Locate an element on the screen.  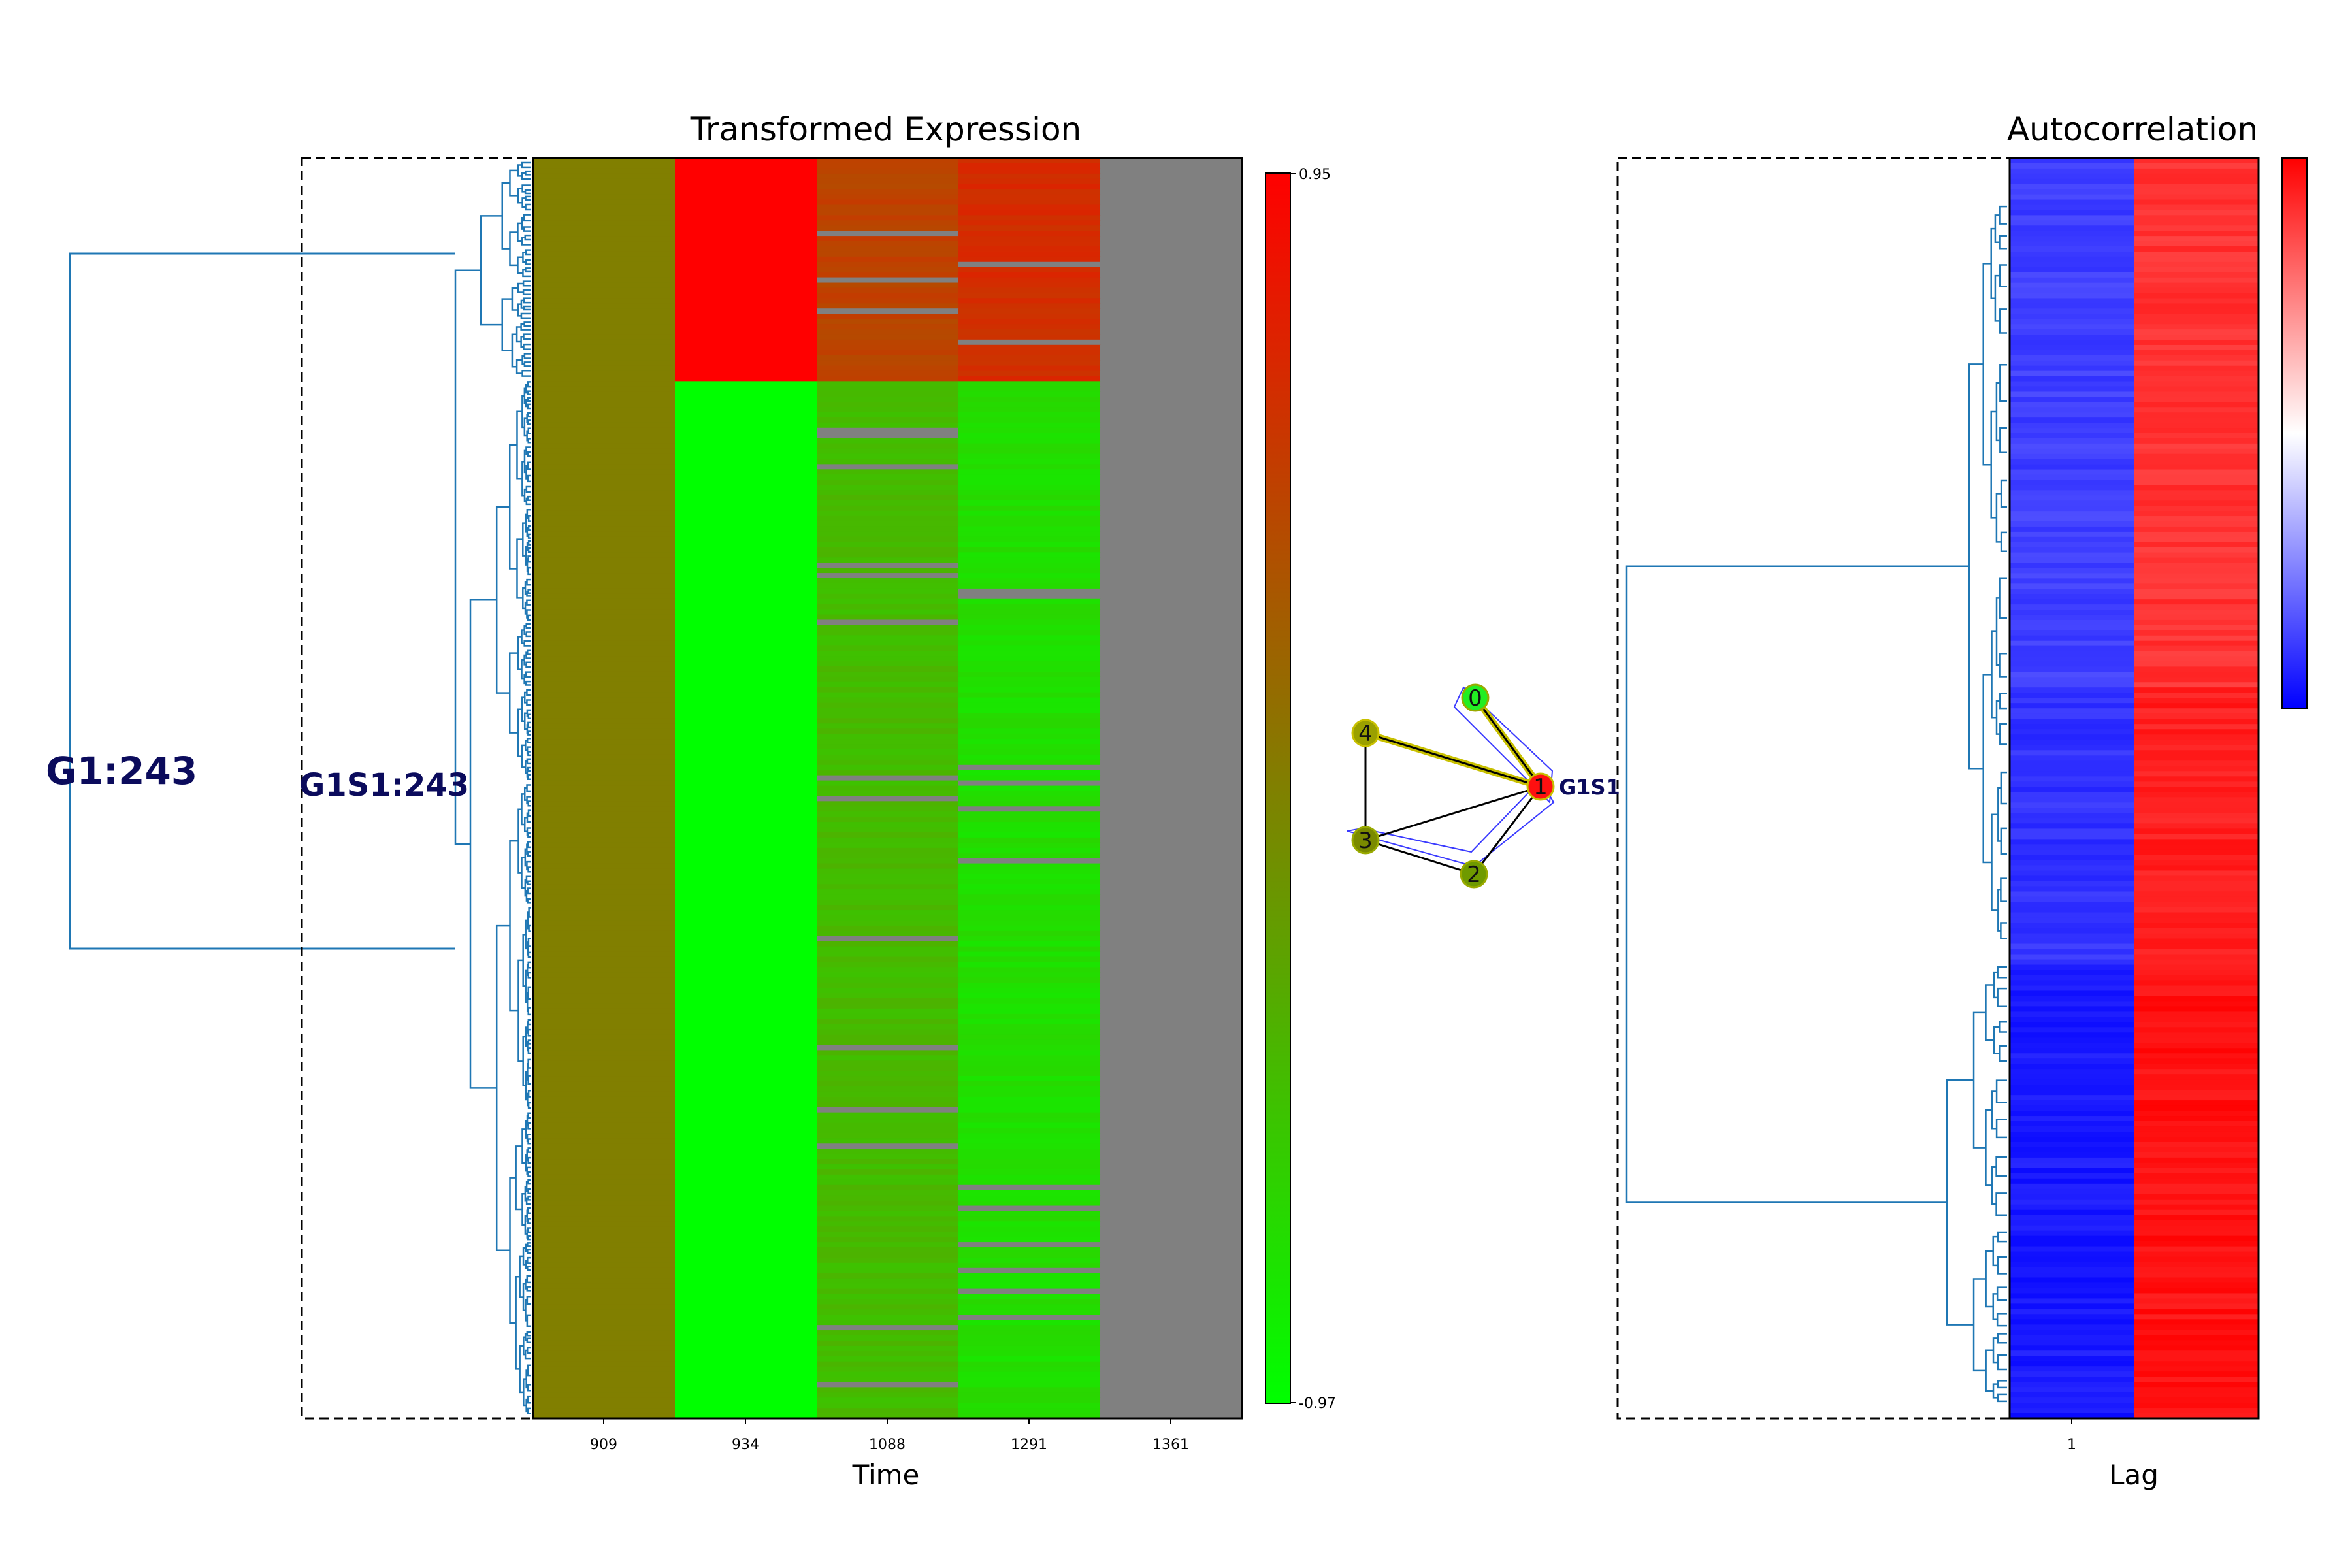
node-3-marker is located at coordinates (1365, 840).